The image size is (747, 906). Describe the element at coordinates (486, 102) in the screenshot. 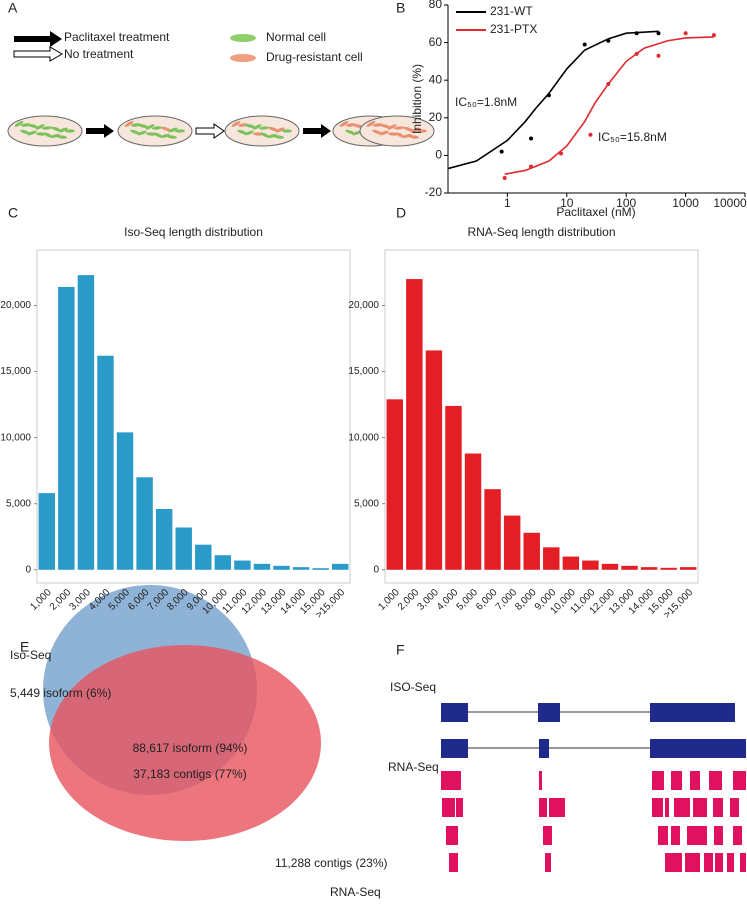

I see `annotation: IC₅₀=1.8nM` at that location.